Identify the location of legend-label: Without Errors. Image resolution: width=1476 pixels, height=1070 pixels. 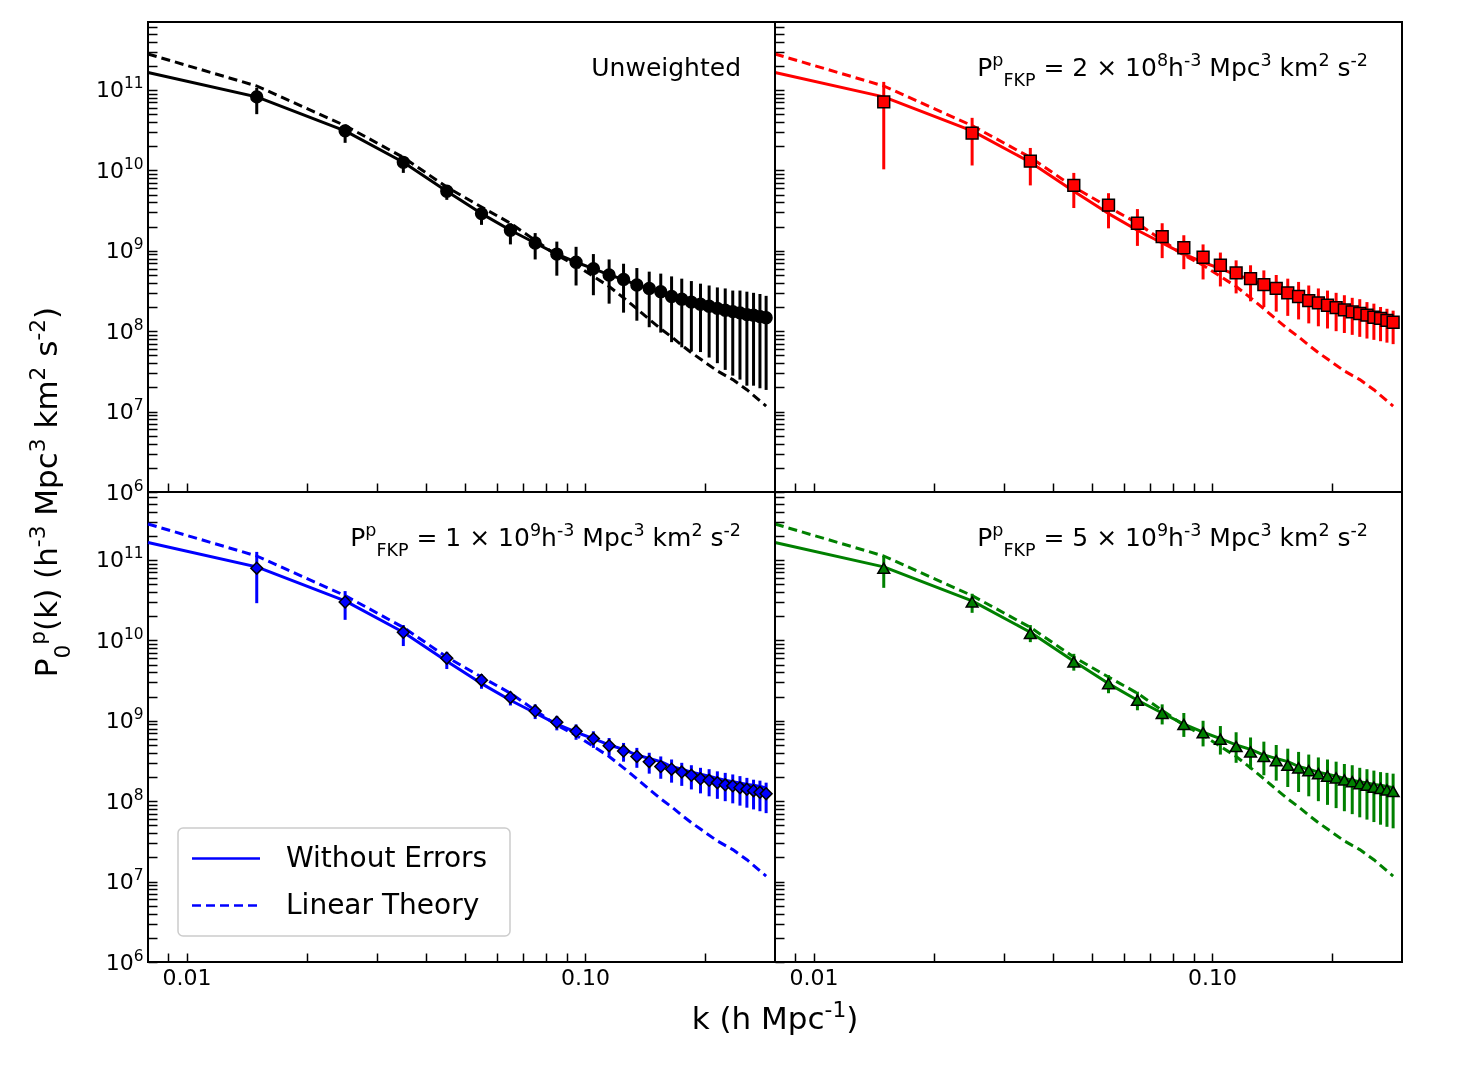
(387, 857).